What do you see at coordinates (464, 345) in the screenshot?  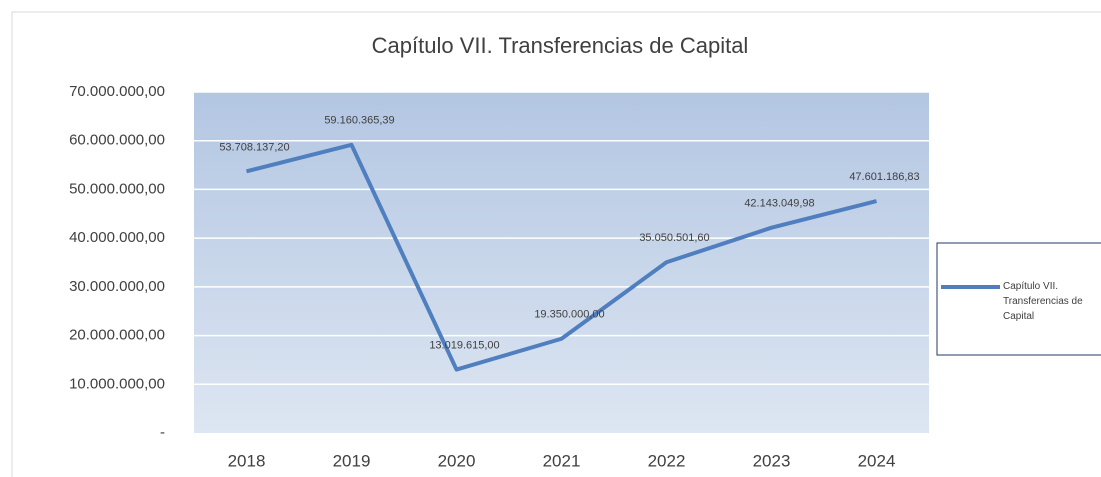 I see `data-label: 13.019.615,00` at bounding box center [464, 345].